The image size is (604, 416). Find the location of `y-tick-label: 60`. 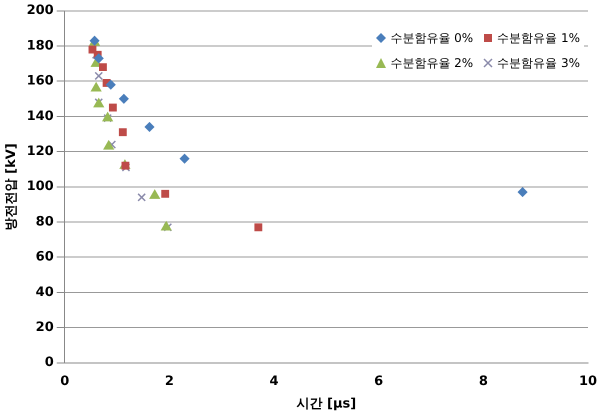

y-tick-label: 60 is located at coordinates (45, 257).